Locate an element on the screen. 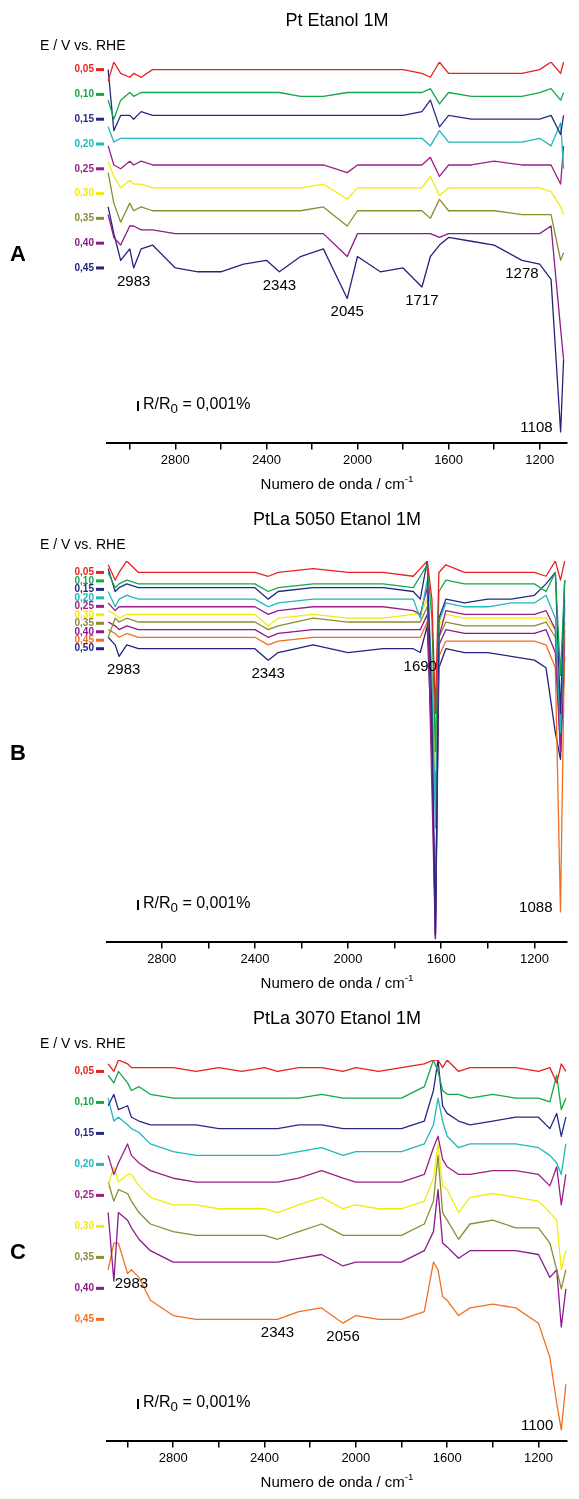 The width and height of the screenshot is (579, 1499). annotation: 1108 is located at coordinates (536, 426).